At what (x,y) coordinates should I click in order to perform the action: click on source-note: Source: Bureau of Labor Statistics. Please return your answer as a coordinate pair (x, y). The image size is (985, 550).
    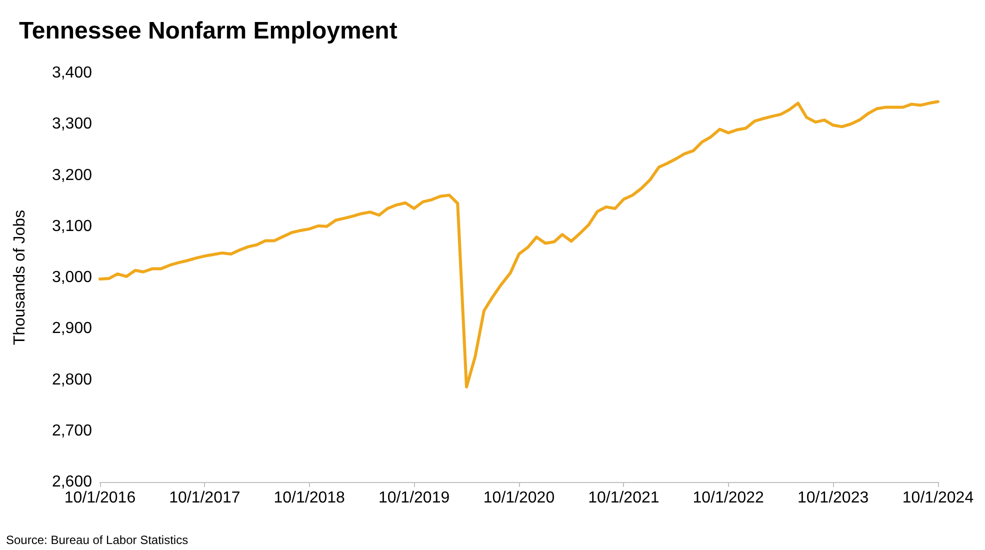
    Looking at the image, I should click on (97, 540).